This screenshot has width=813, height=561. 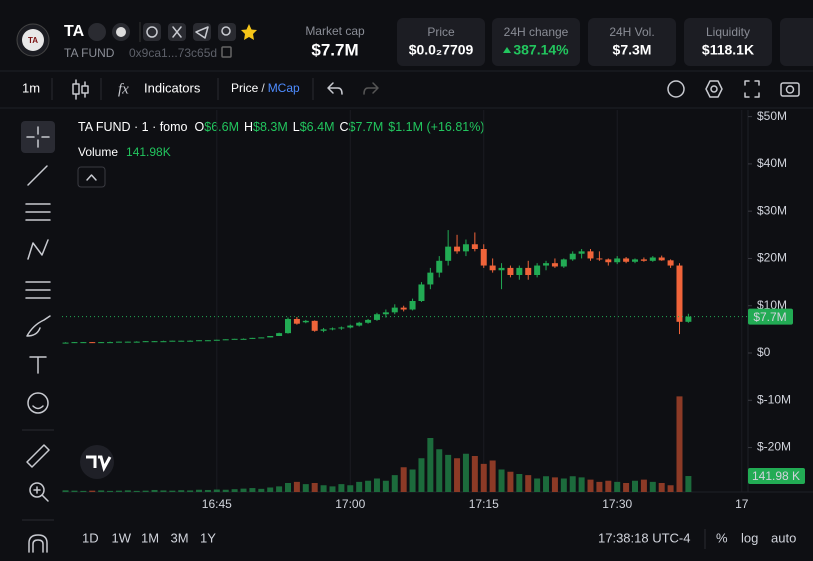 What do you see at coordinates (752, 89) in the screenshot?
I see `fullscreen-button` at bounding box center [752, 89].